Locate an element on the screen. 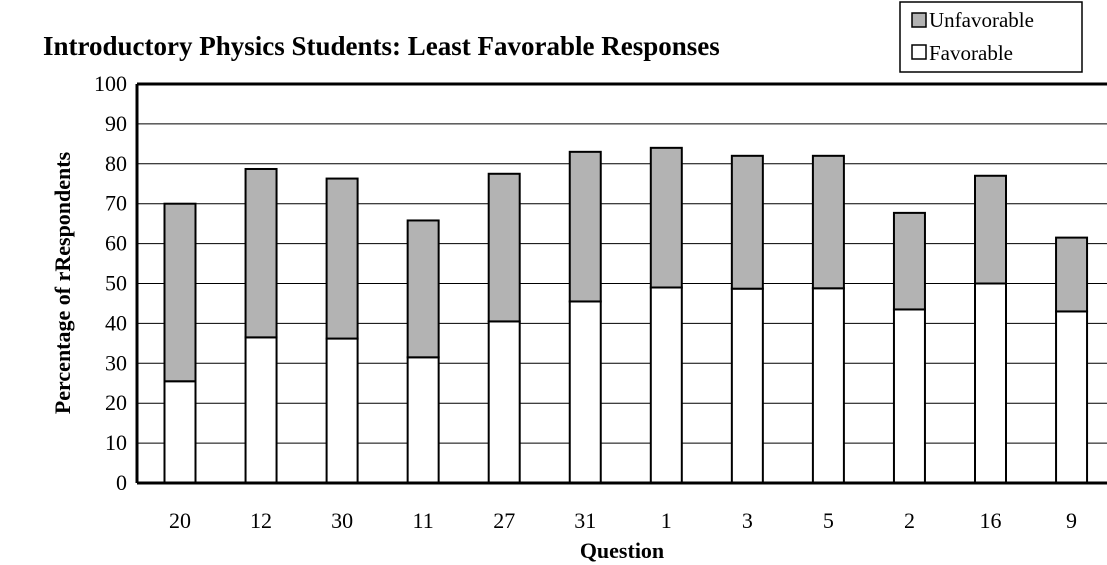  bar-segment-unfavorable-q16 is located at coordinates (990, 229).